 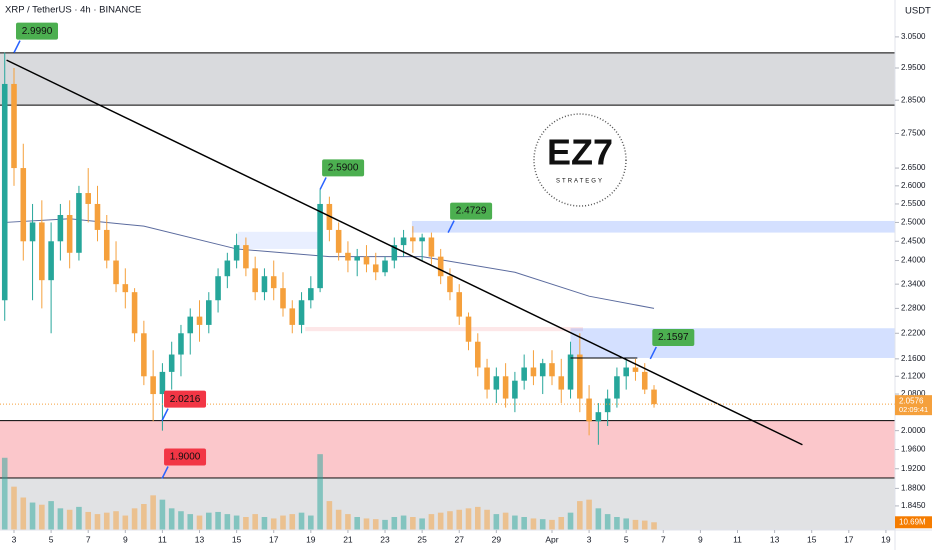 I want to click on logo: EZ7 STRATEGY, so click(x=580, y=160).